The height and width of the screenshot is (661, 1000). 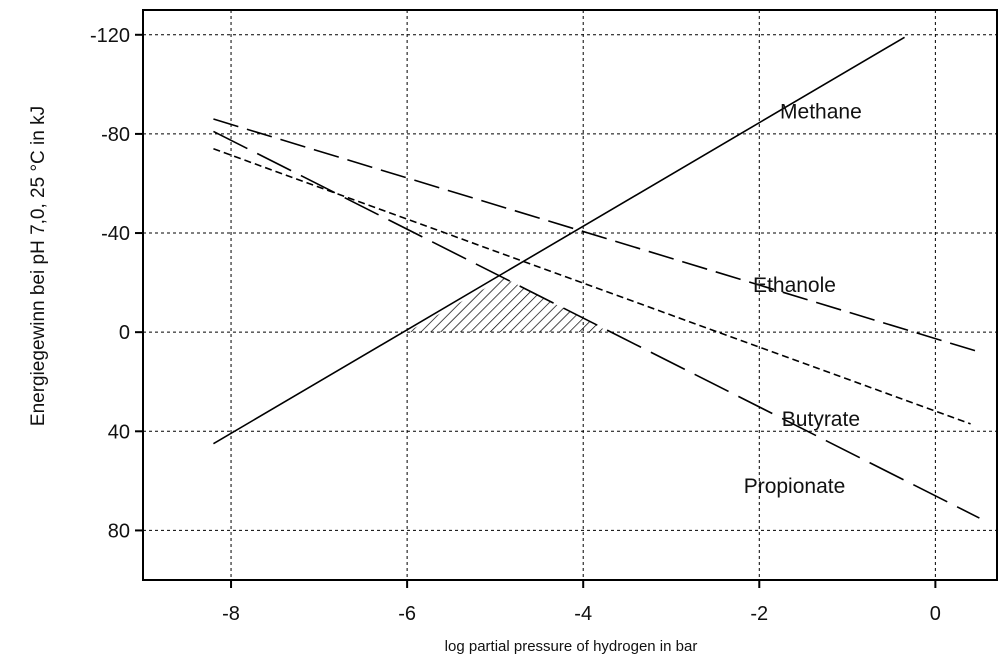 I want to click on y-axis-title: Energiegewinn bei pH 7,0, 25 °C in kJ, so click(x=38, y=266).